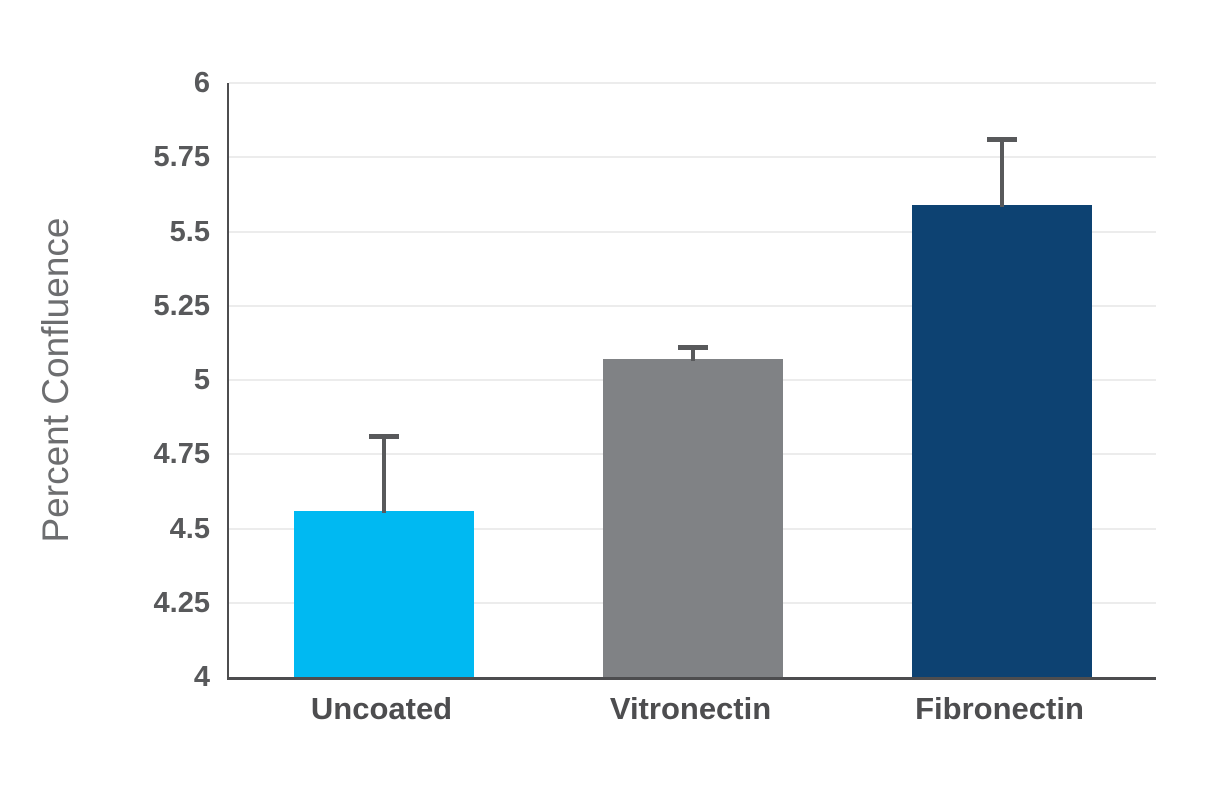 This screenshot has height=800, width=1214. Describe the element at coordinates (381, 708) in the screenshot. I see `x-tick-label-uncoated: Uncoated` at that location.